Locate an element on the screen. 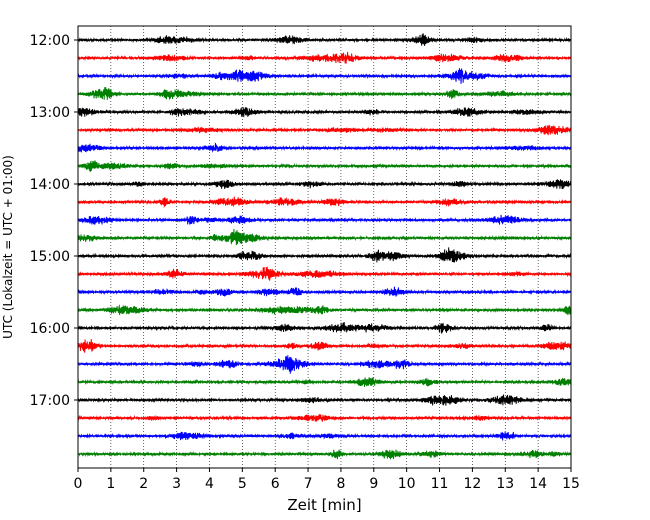  x-tick-label: 1 is located at coordinates (110, 484).